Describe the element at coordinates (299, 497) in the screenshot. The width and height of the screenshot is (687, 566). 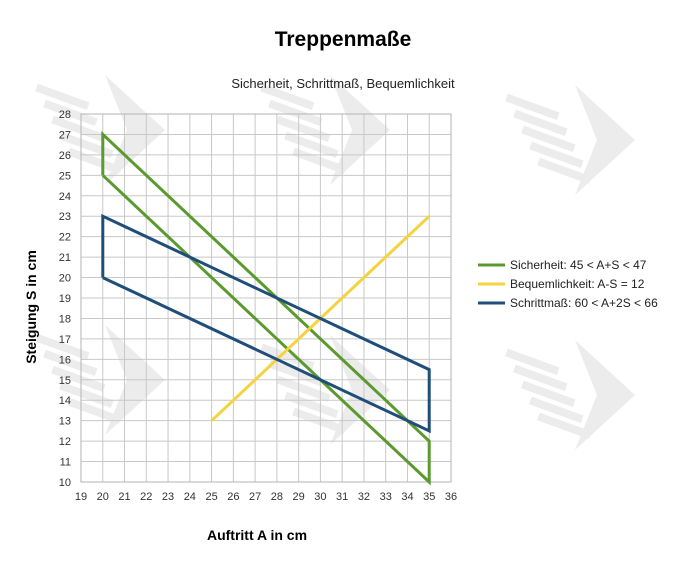
I see `x-tick-label: 29` at that location.